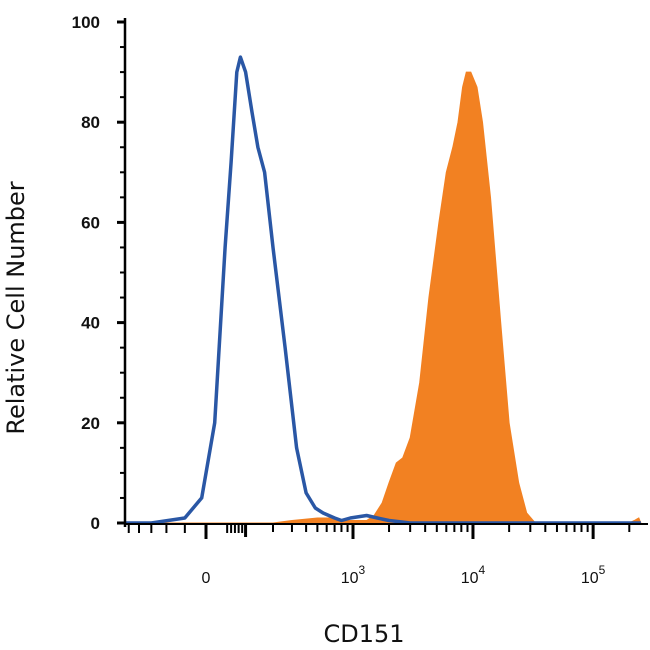 Image resolution: width=650 pixels, height=650 pixels. Describe the element at coordinates (362, 570) in the screenshot. I see `x-tick-exponent: 3` at that location.